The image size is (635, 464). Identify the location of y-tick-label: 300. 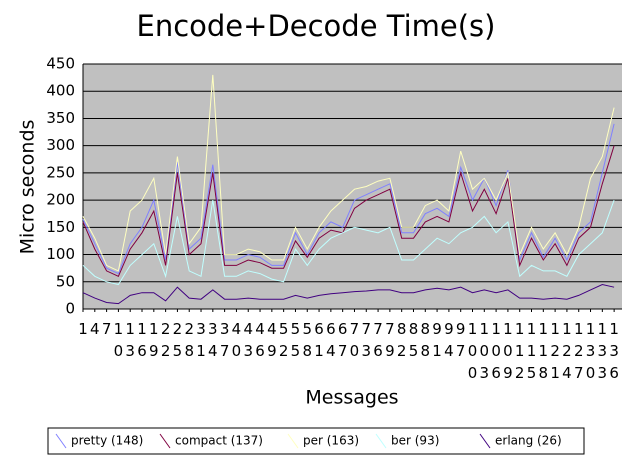
(60, 145).